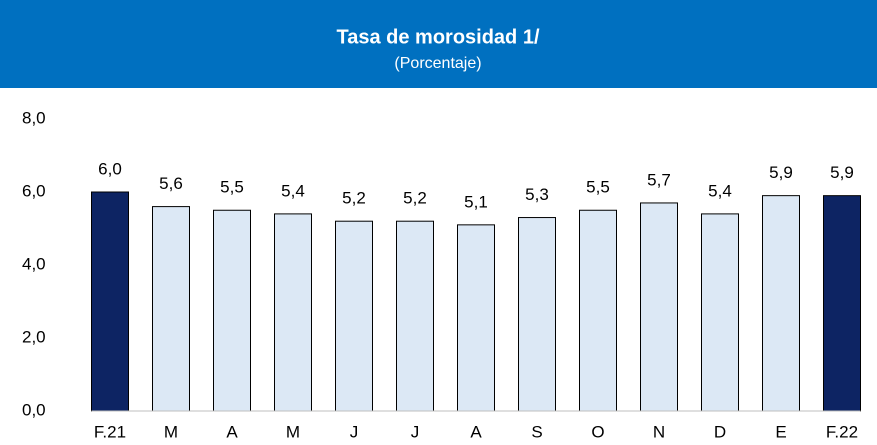 This screenshot has width=877, height=445. I want to click on y-tick-label: 0,0, so click(34, 409).